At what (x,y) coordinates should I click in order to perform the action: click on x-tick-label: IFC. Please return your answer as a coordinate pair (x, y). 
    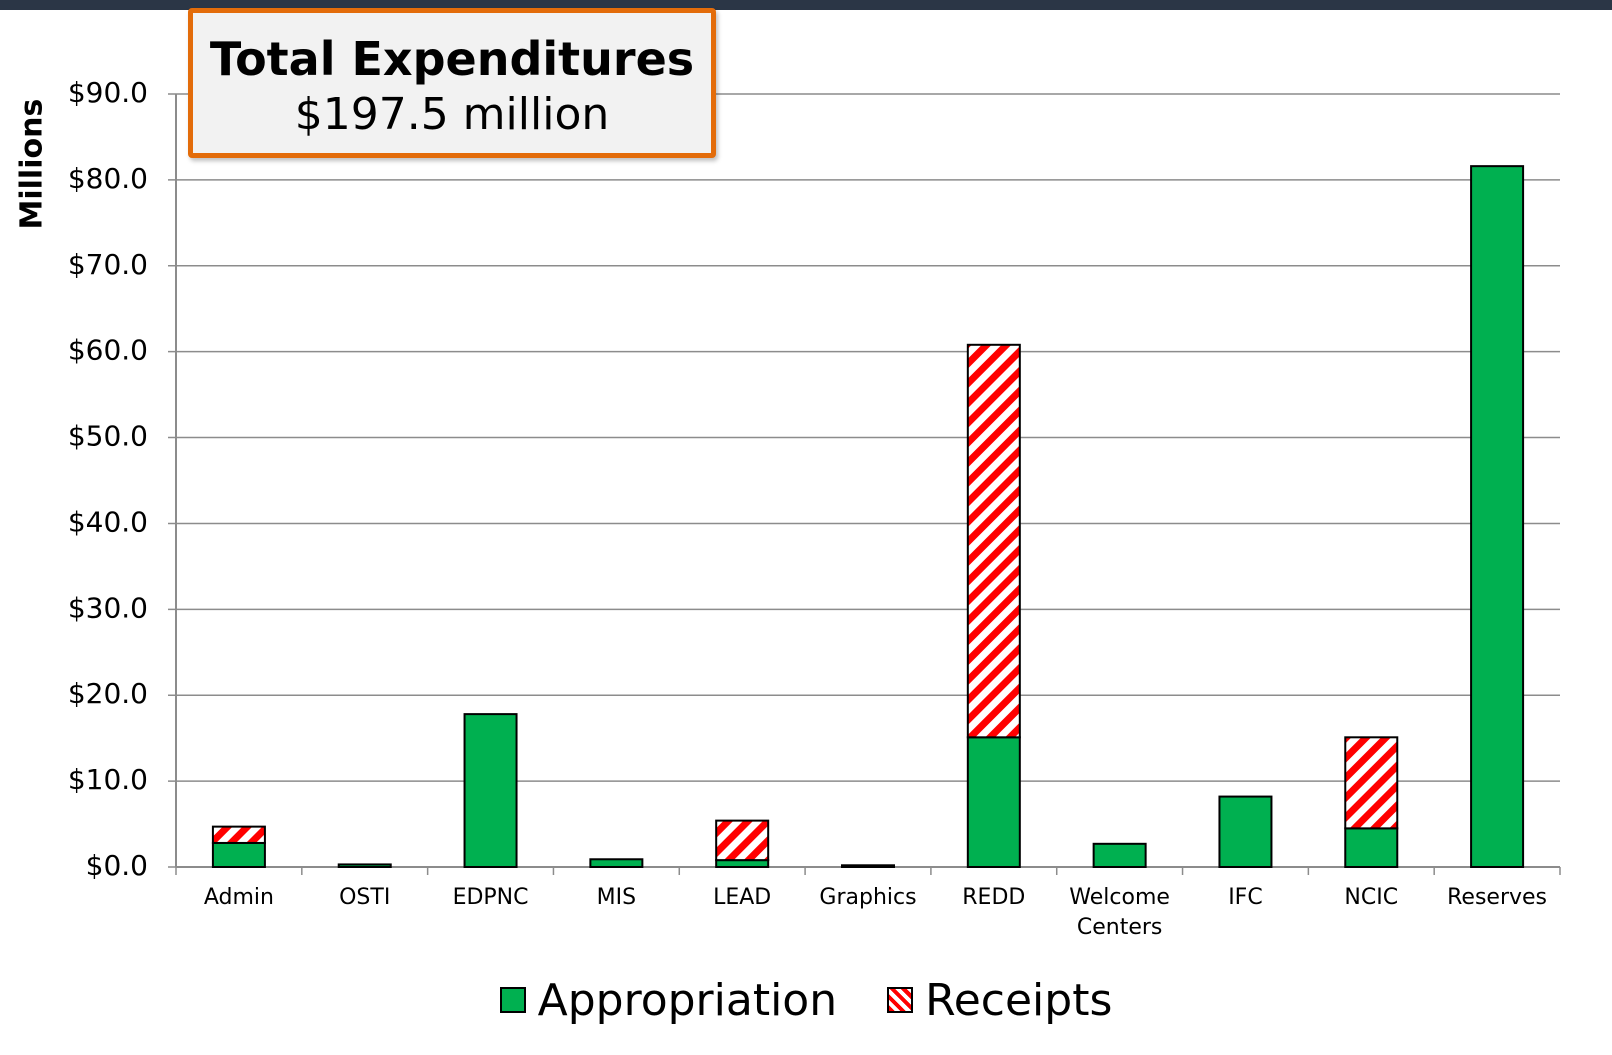
    Looking at the image, I should click on (1245, 897).